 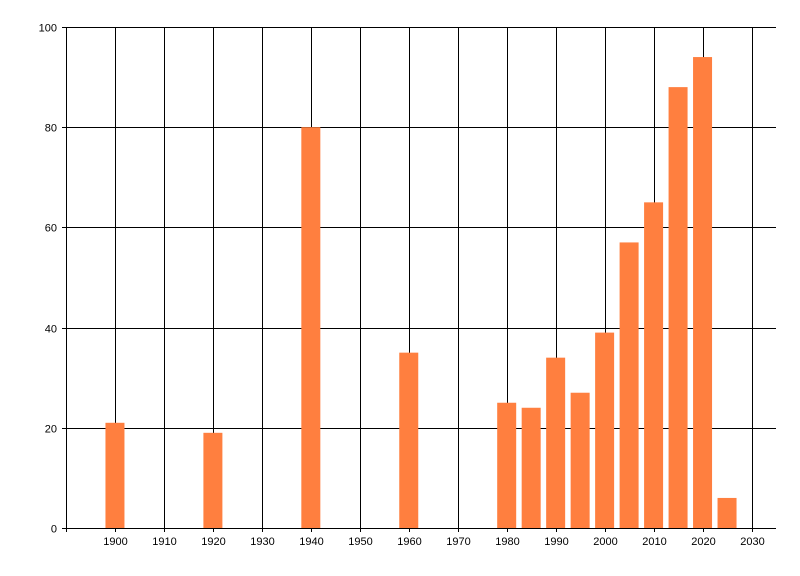 What do you see at coordinates (54, 530) in the screenshot?
I see `y-tick-label: 0` at bounding box center [54, 530].